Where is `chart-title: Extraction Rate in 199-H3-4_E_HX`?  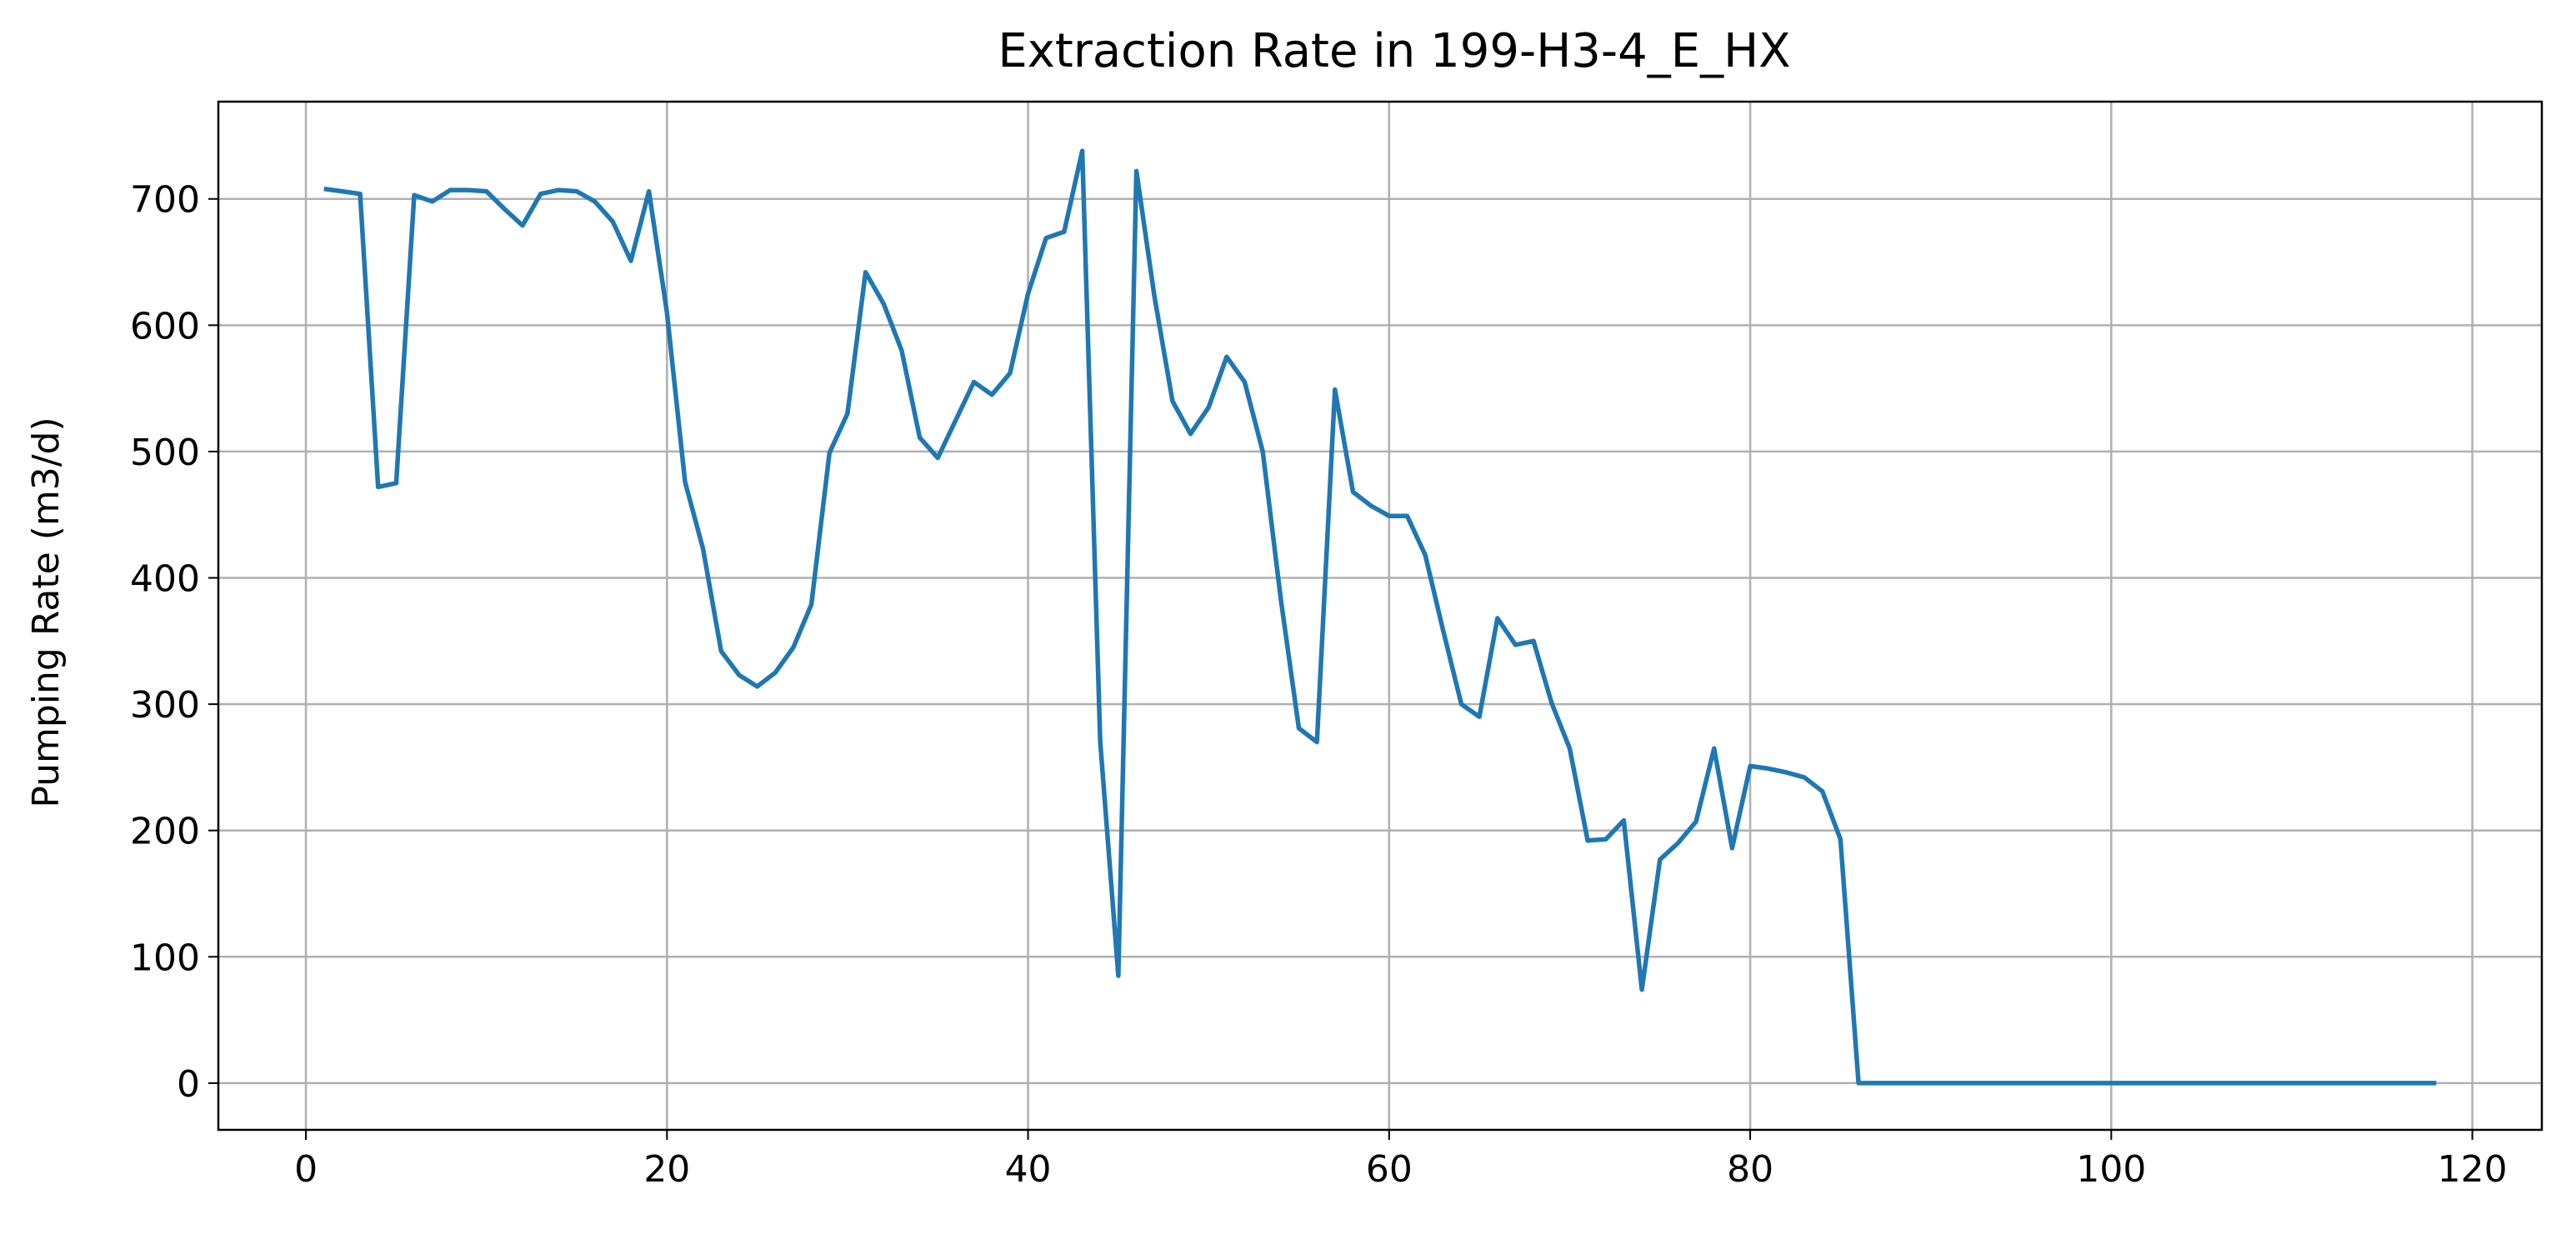 chart-title: Extraction Rate in 199-H3-4_E_HX is located at coordinates (1394, 51).